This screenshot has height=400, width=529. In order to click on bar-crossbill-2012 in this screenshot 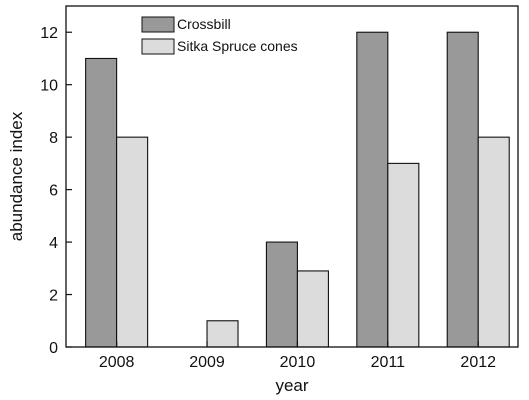, I will do `click(462, 189)`.